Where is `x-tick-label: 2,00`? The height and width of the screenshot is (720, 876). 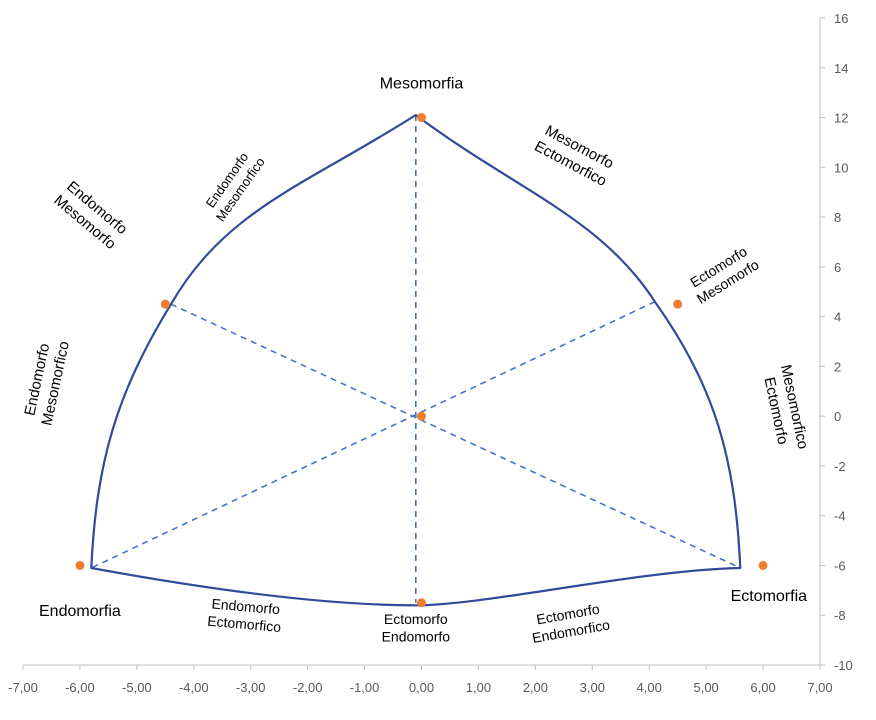
x-tick-label: 2,00 is located at coordinates (535, 687).